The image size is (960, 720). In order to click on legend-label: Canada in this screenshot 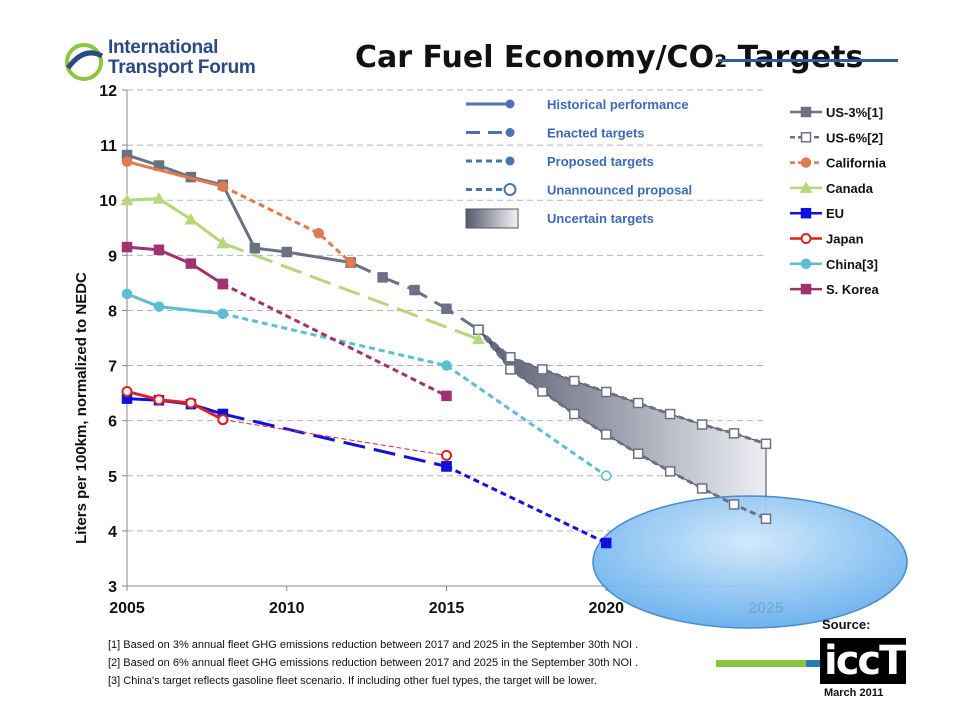, I will do `click(850, 188)`.